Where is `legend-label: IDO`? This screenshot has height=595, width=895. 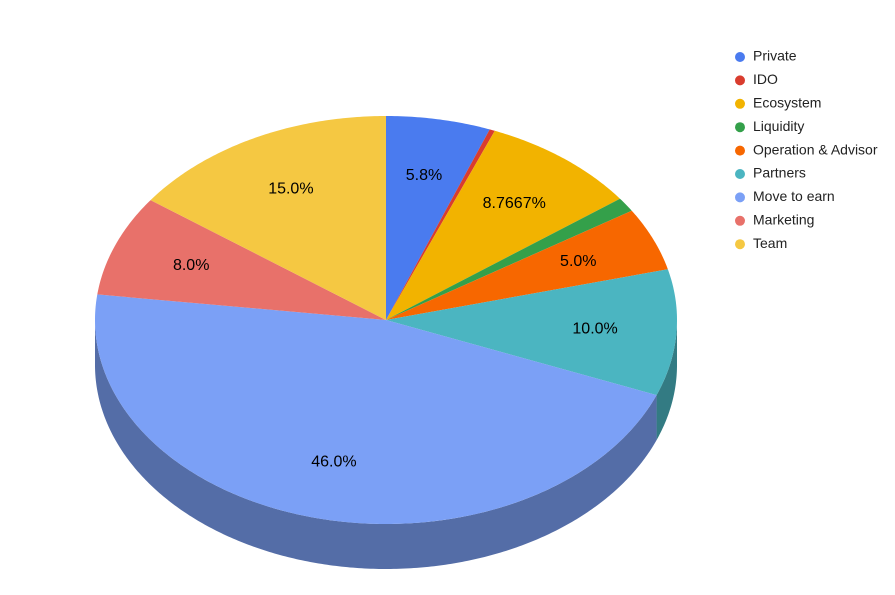
legend-label: IDO is located at coordinates (765, 79).